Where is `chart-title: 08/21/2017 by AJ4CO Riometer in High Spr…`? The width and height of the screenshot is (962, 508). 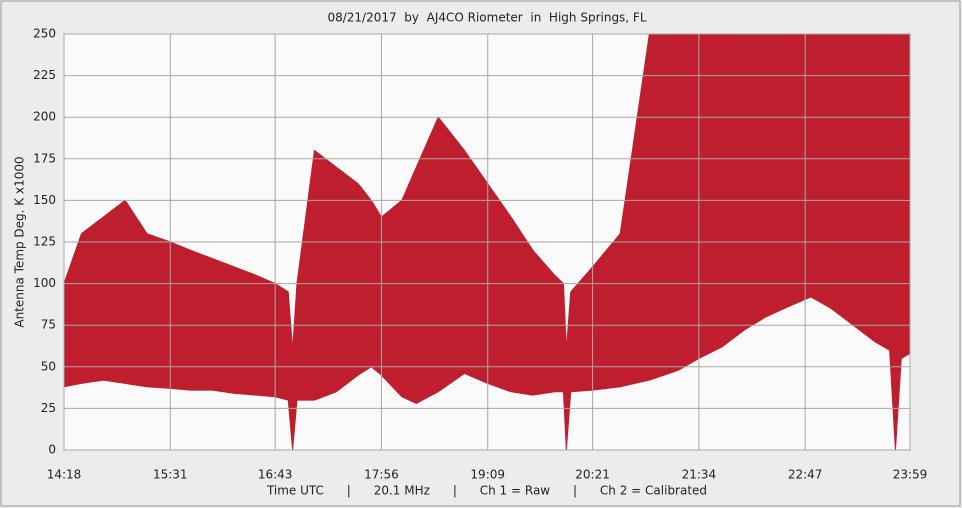
chart-title: 08/21/2017 by AJ4CO Riometer in High Spr… is located at coordinates (486, 18).